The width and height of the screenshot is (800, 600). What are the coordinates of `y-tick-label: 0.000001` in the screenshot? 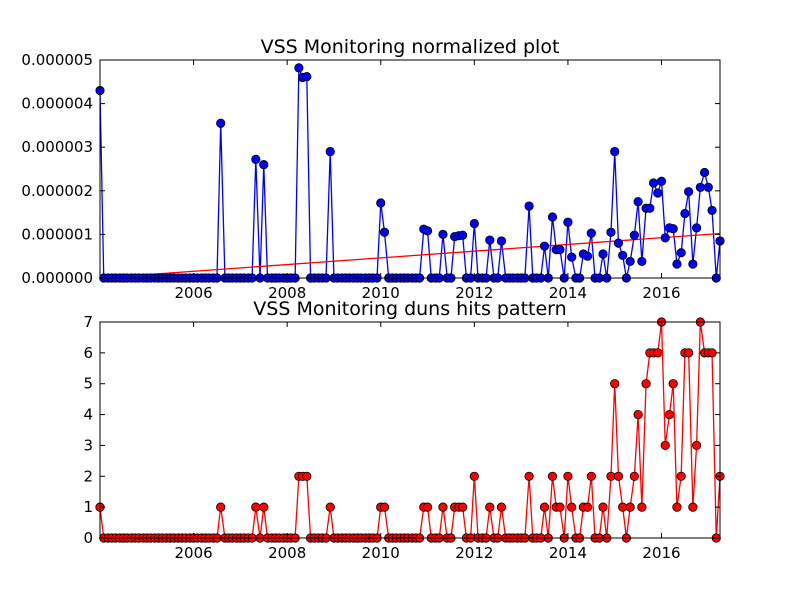 It's located at (57, 234).